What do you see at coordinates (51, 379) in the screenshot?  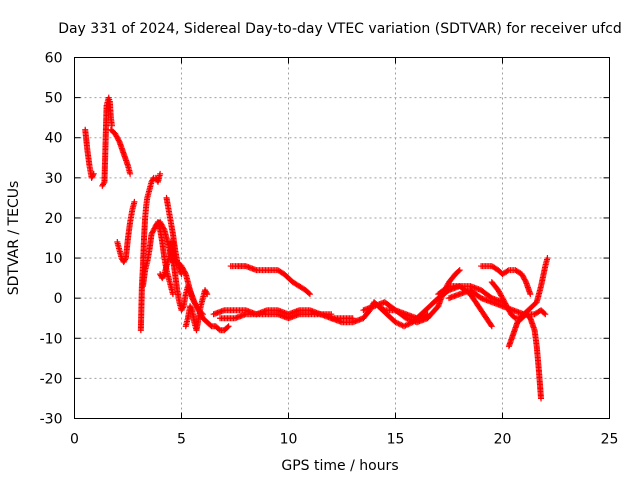 I see `y-tick-label: -20` at bounding box center [51, 379].